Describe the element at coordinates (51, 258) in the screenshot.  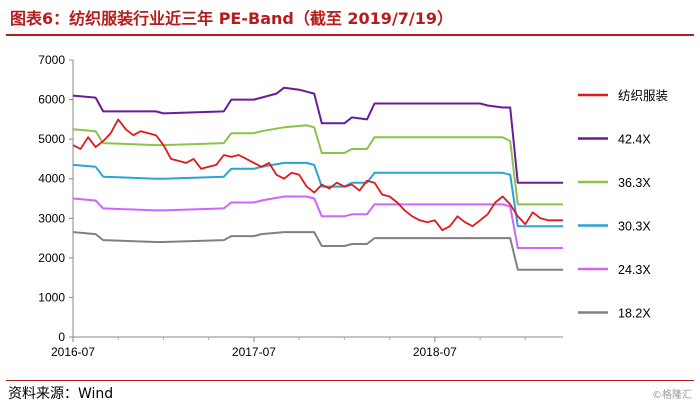
I see `y-tick-label: 2000` at that location.